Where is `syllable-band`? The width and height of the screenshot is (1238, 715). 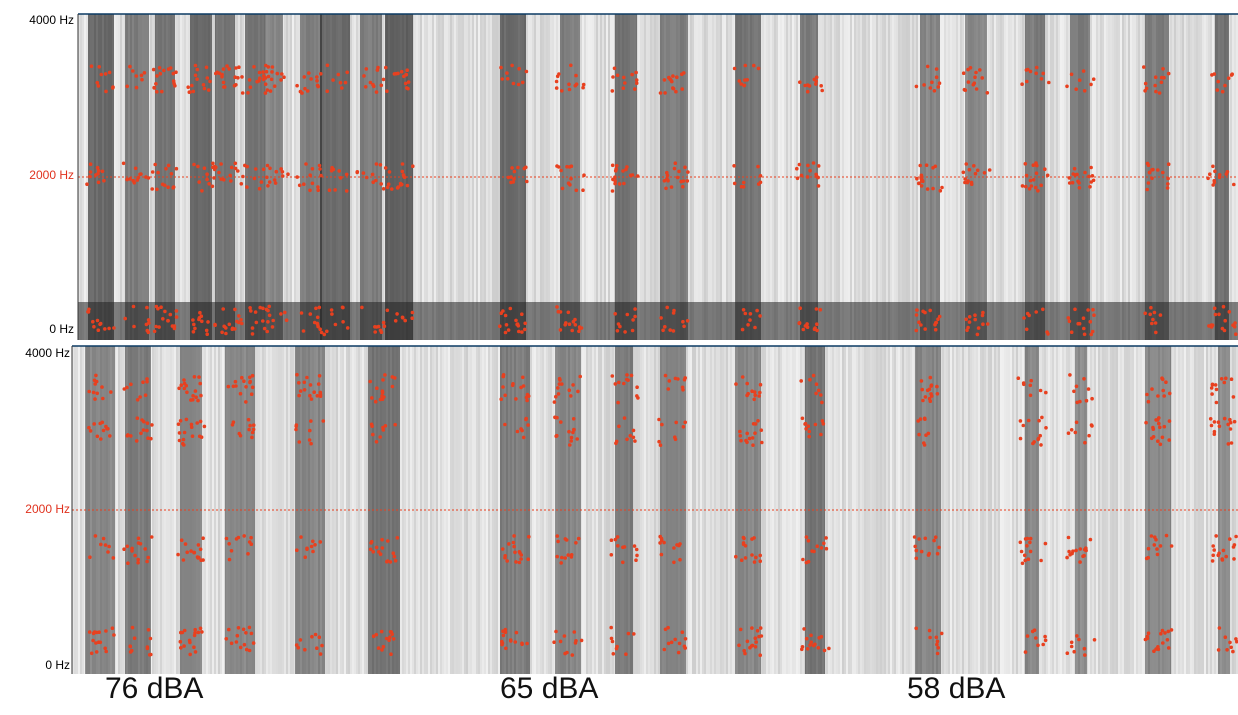 syllable-band is located at coordinates (1157, 177).